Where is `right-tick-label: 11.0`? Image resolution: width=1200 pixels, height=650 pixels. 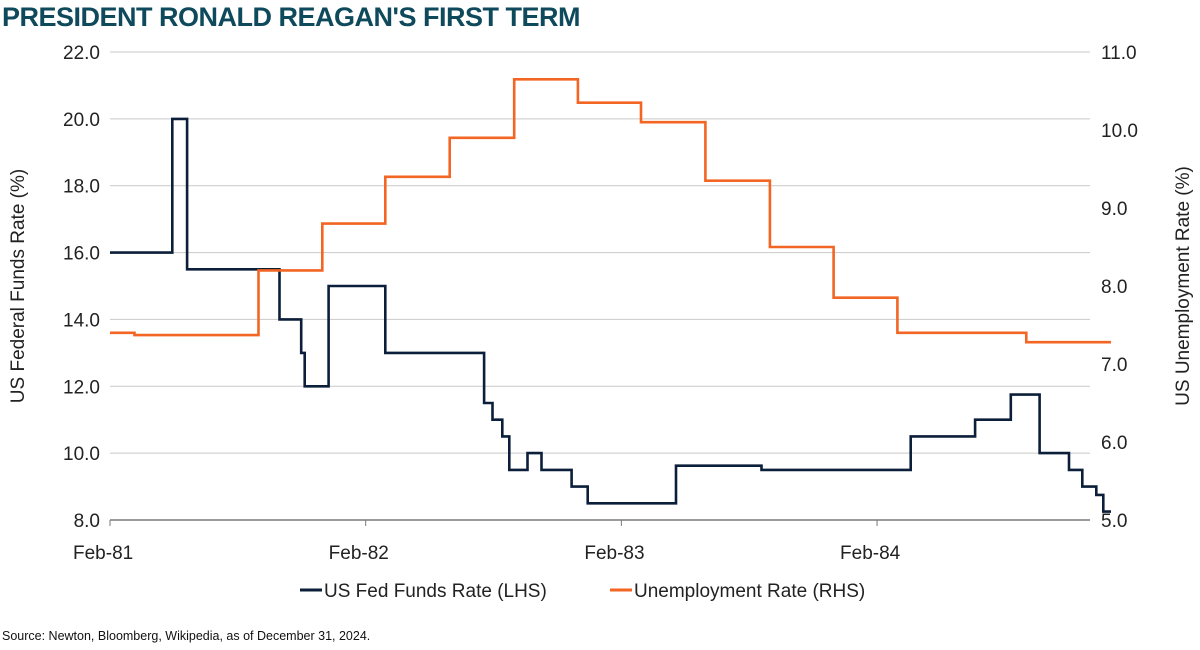 right-tick-label: 11.0 is located at coordinates (1119, 53).